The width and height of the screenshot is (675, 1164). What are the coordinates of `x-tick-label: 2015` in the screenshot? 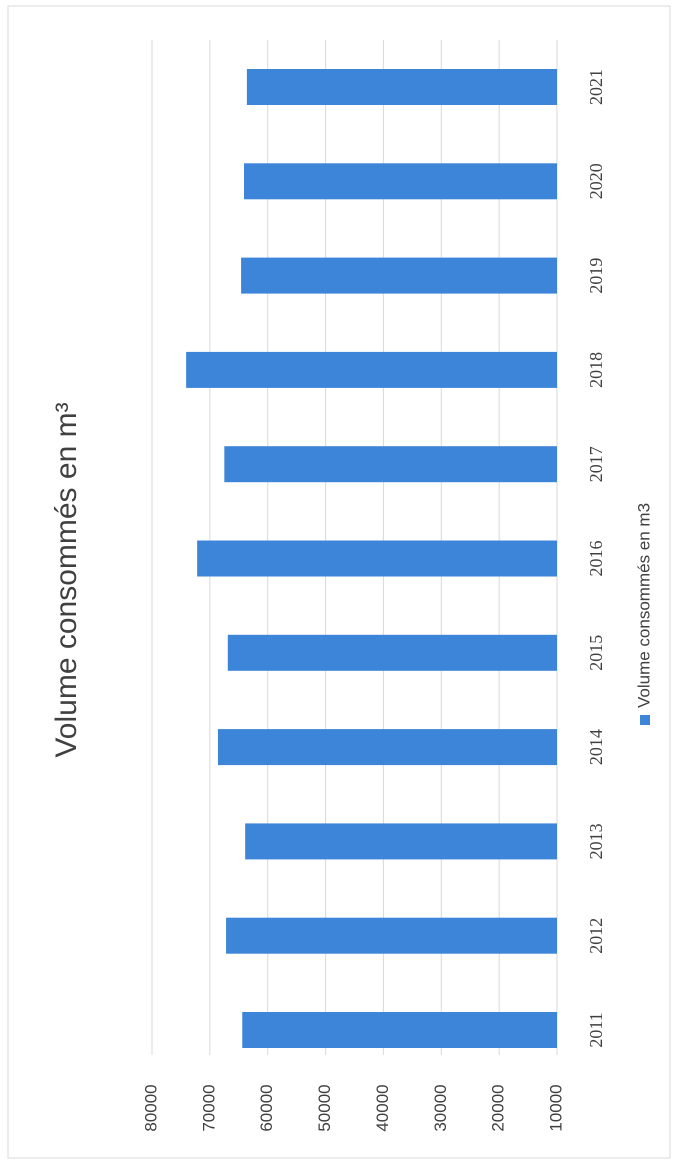 It's located at (596, 653).